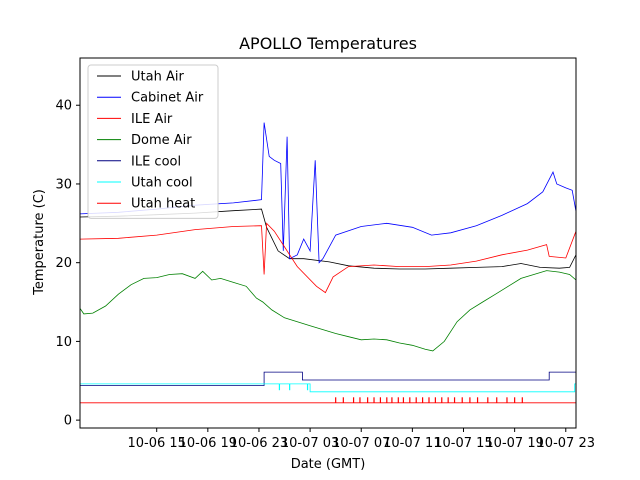  Describe the element at coordinates (163, 204) in the screenshot. I see `legend-label-utah-heat: Utah heat` at that location.